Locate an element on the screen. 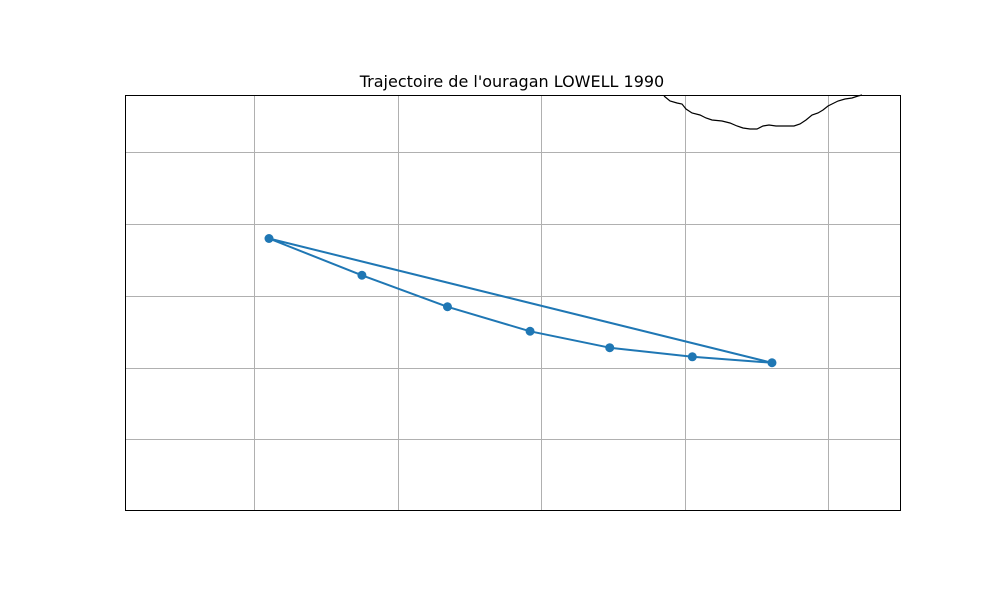  coastline is located at coordinates (763, 112).